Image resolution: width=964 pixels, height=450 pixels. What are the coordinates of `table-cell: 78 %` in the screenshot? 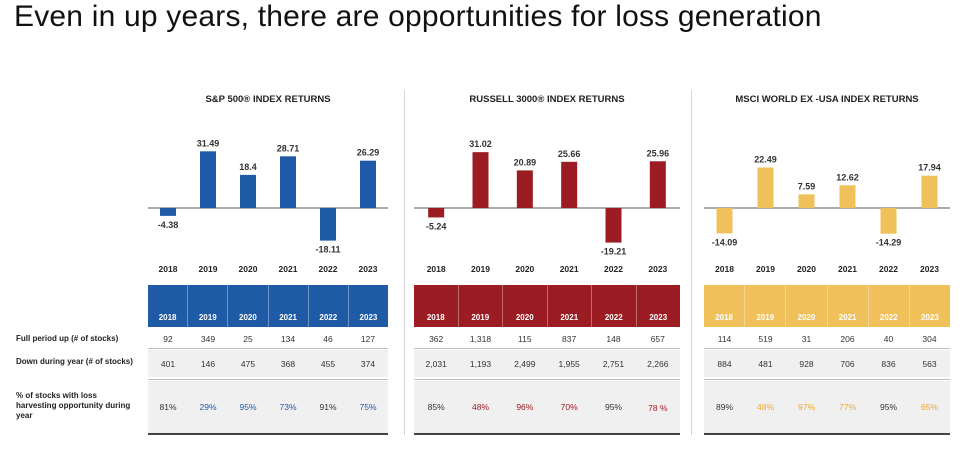 It's located at (658, 408).